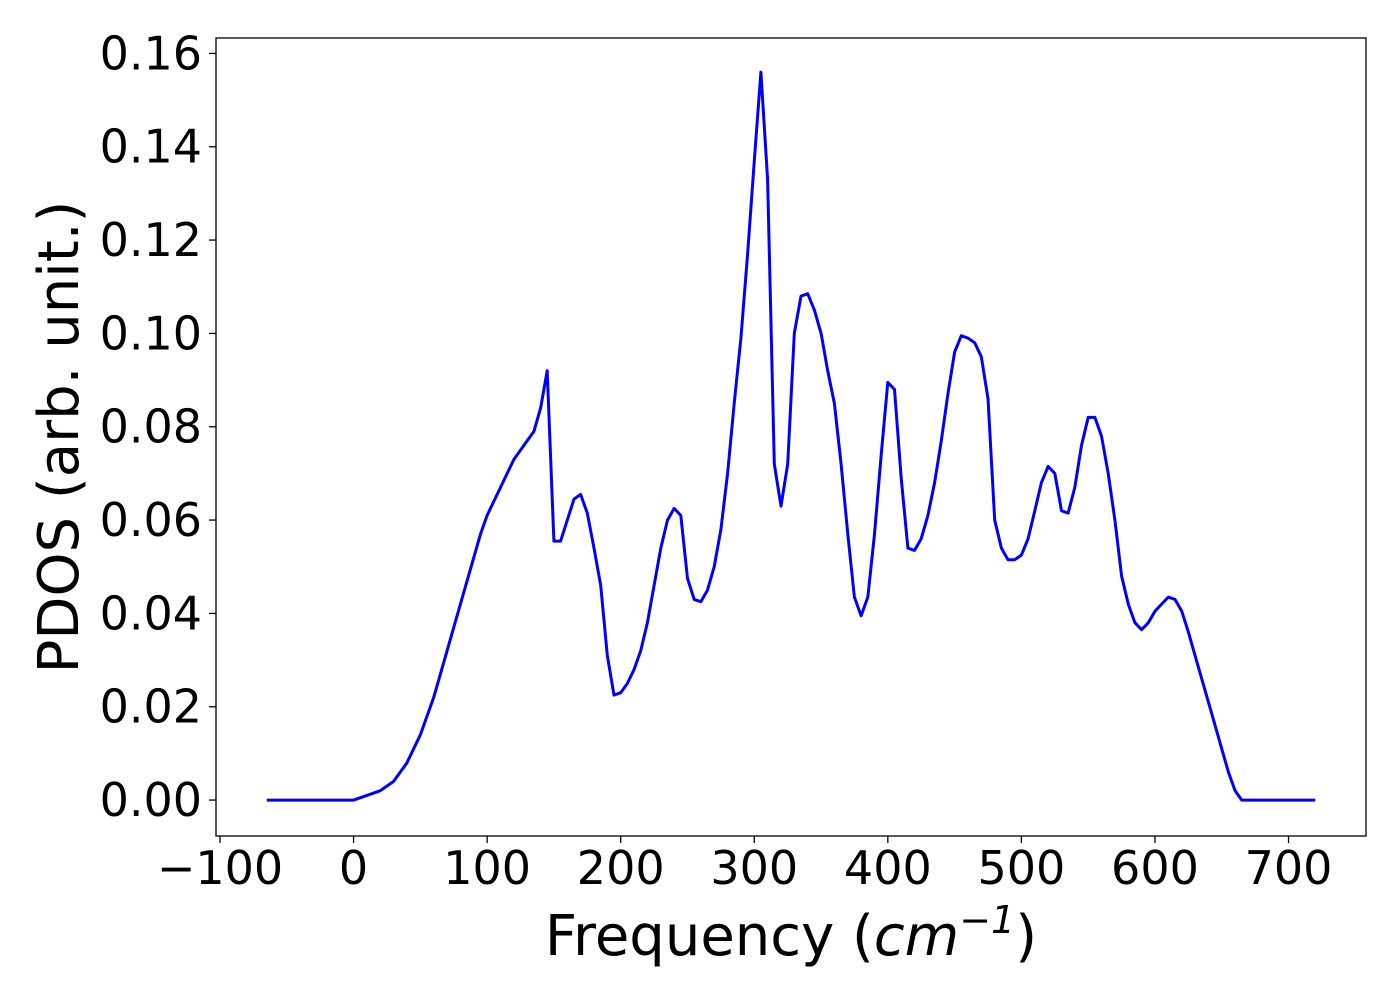  What do you see at coordinates (151, 427) in the screenshot?
I see `y-tick-label: 0.08` at bounding box center [151, 427].